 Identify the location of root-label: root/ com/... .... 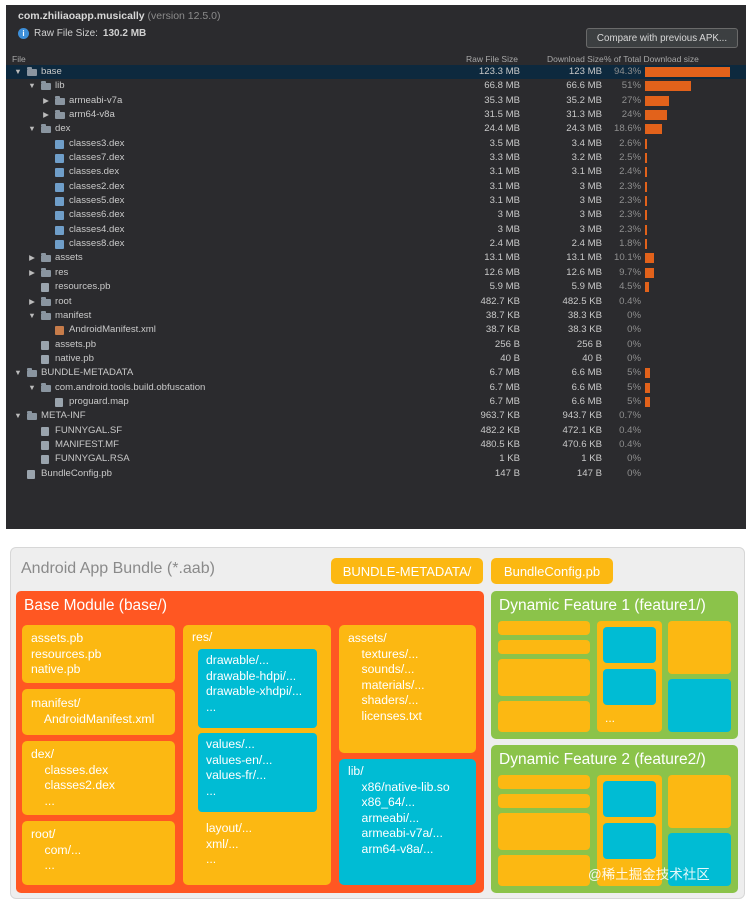
(56, 849).